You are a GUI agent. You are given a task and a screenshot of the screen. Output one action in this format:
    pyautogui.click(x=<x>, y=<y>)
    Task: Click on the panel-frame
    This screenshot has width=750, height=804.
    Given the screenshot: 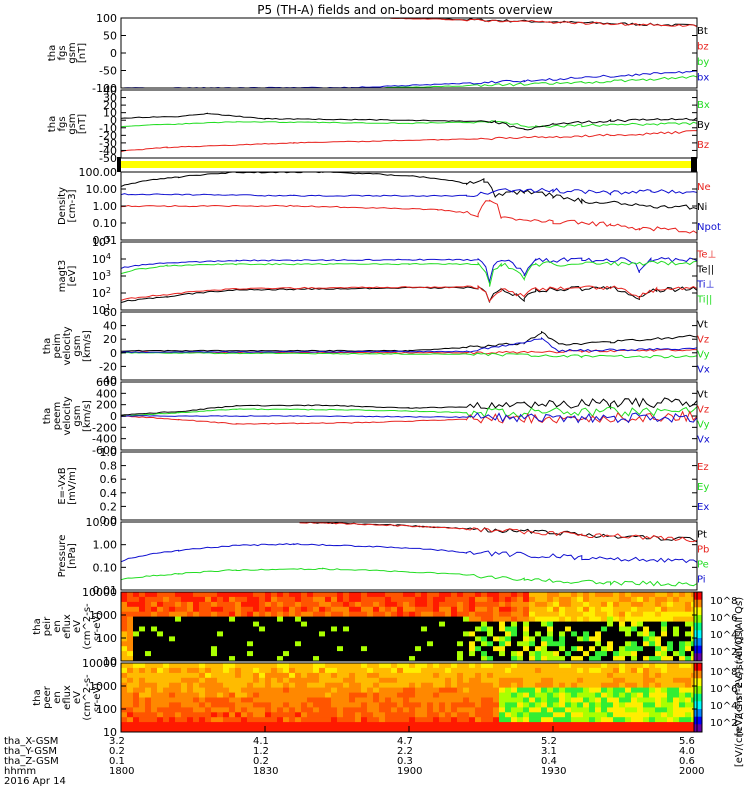 What is the action you would take?
    pyautogui.click(x=409, y=626)
    